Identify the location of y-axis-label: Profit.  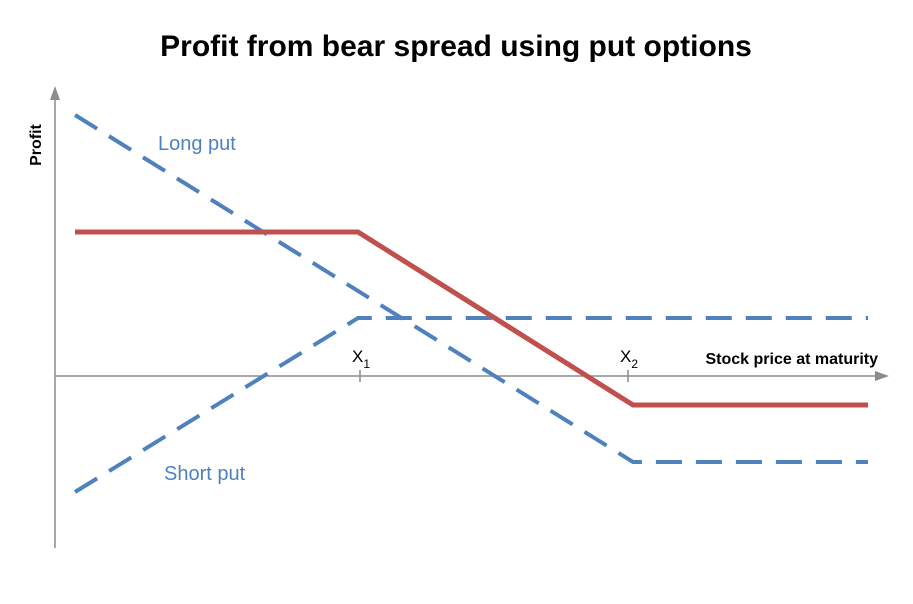
(36, 144).